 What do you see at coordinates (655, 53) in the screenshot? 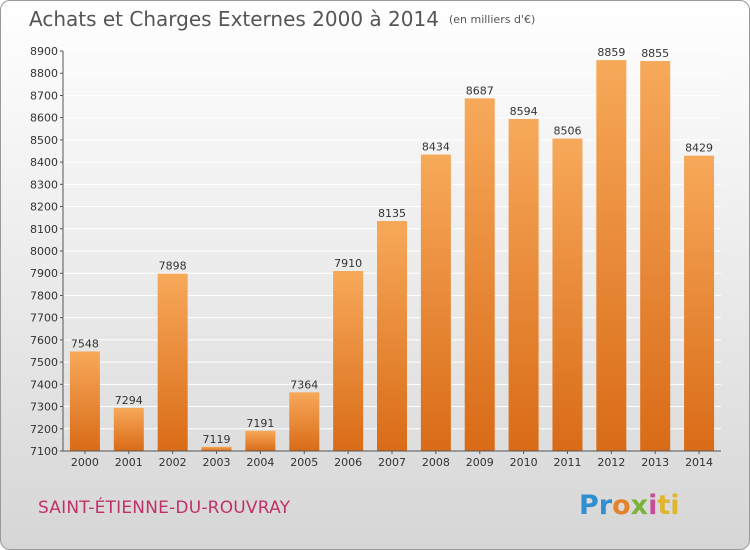
I see `bar-value-label: 8855` at bounding box center [655, 53].